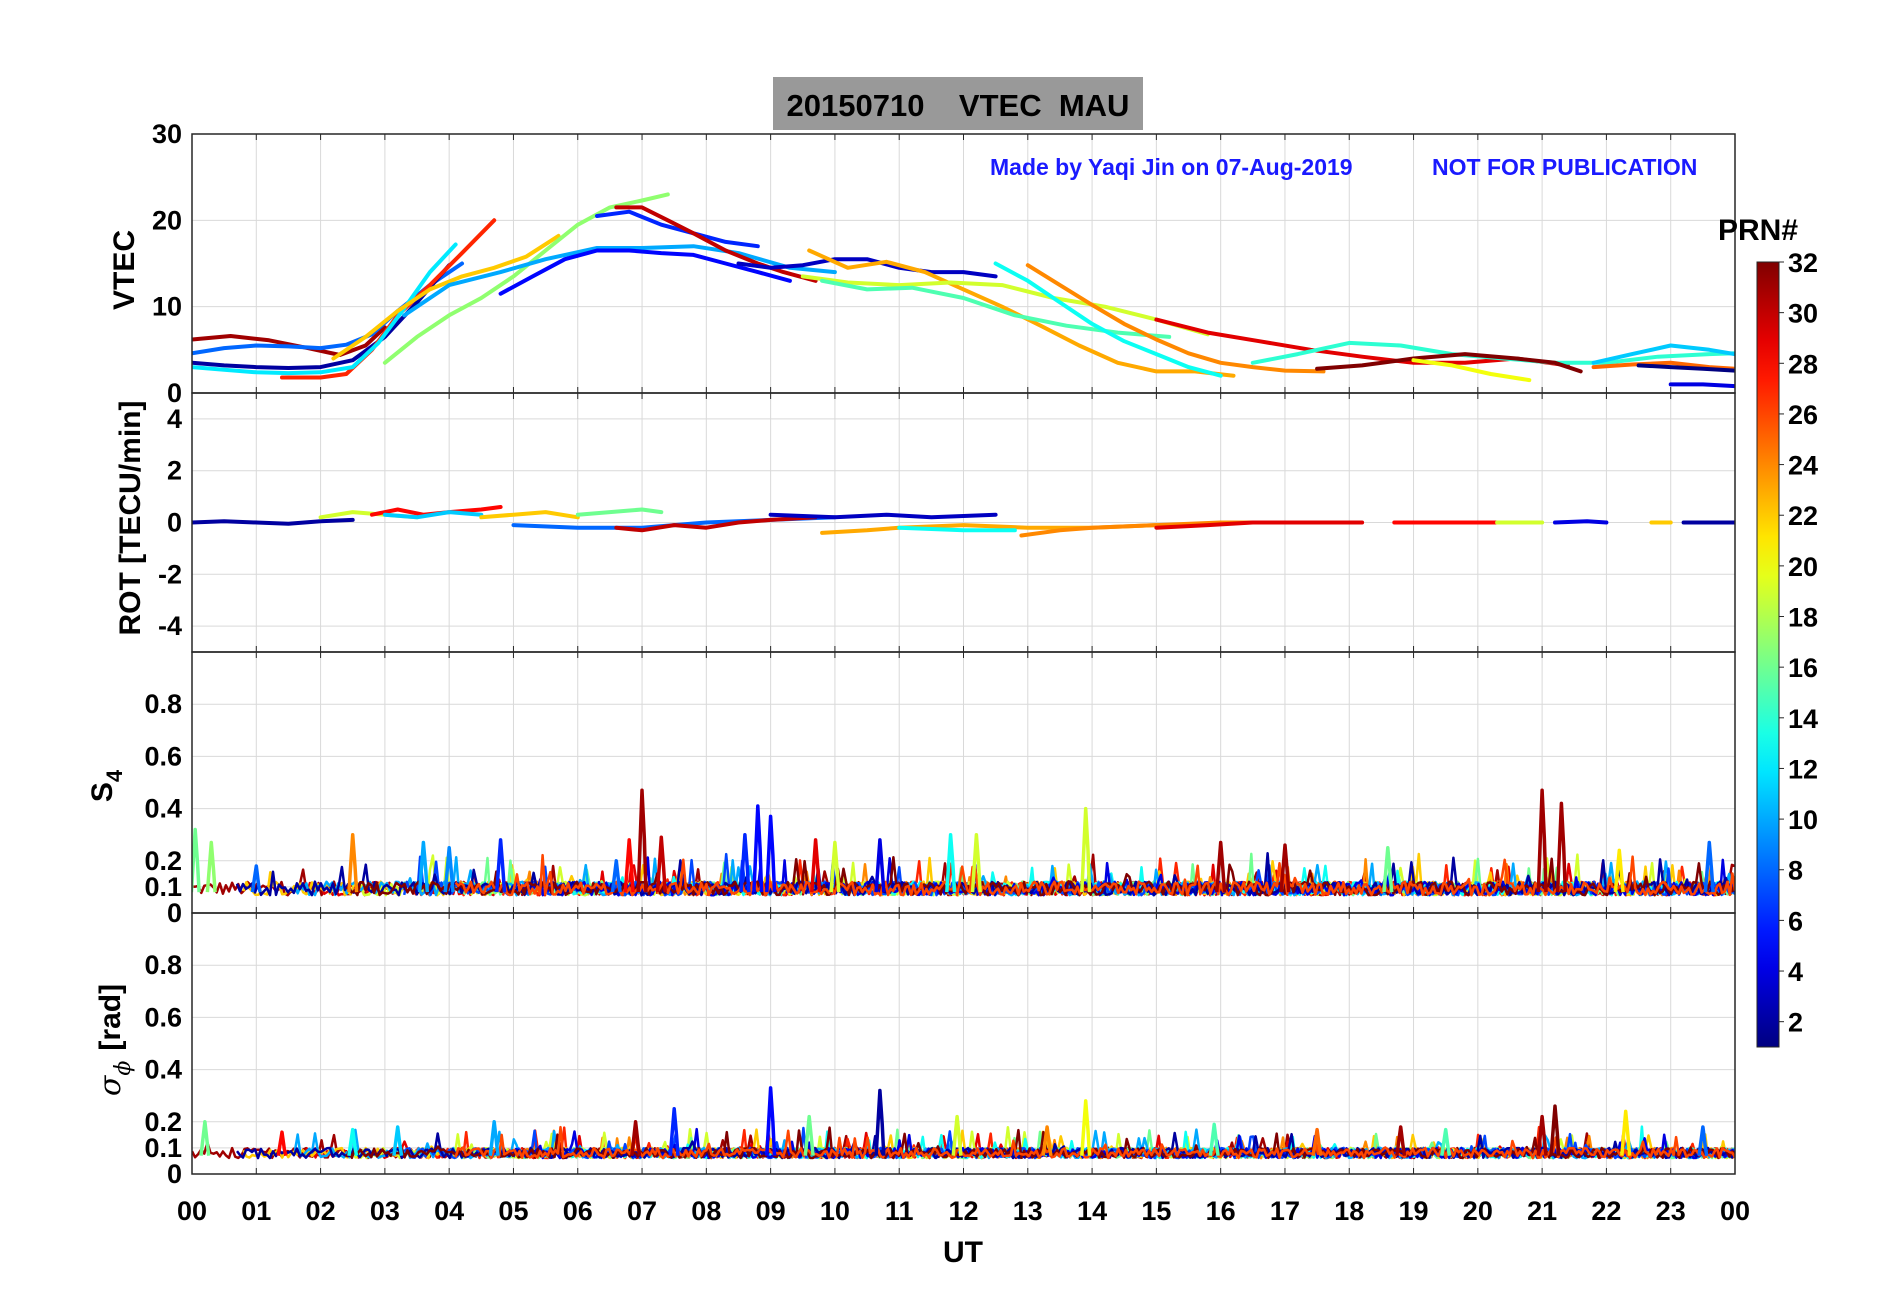  What do you see at coordinates (167, 220) in the screenshot?
I see `y-tick-label: 20` at bounding box center [167, 220].